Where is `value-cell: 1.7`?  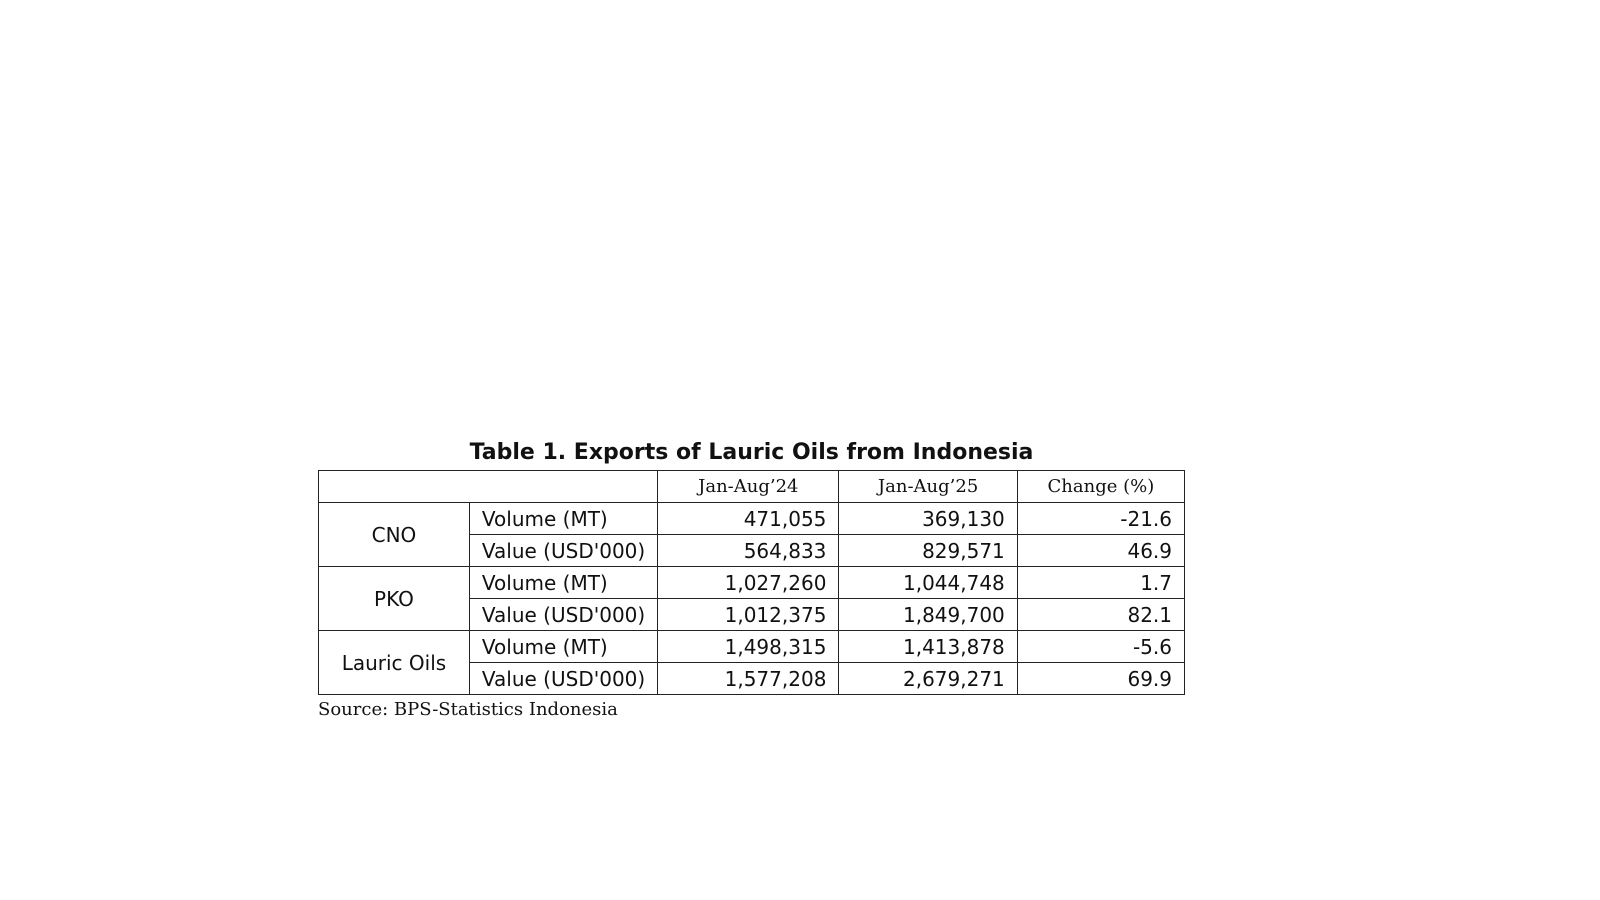 value-cell: 1.7 is located at coordinates (1101, 582).